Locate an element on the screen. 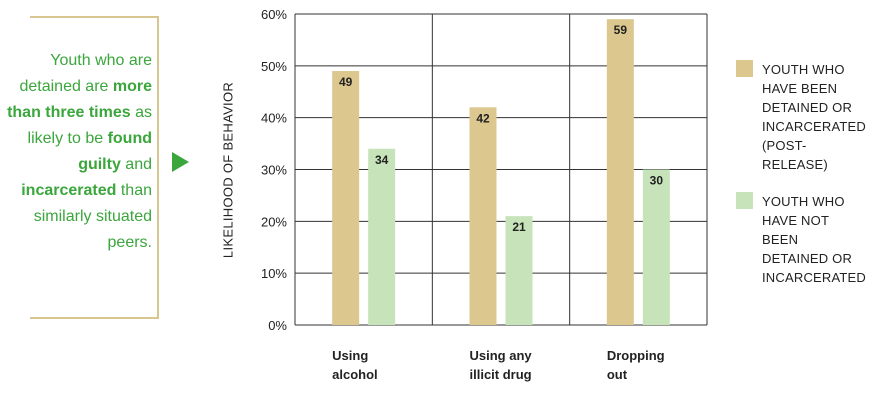  callout-emphasis: found guilty is located at coordinates (115, 151).